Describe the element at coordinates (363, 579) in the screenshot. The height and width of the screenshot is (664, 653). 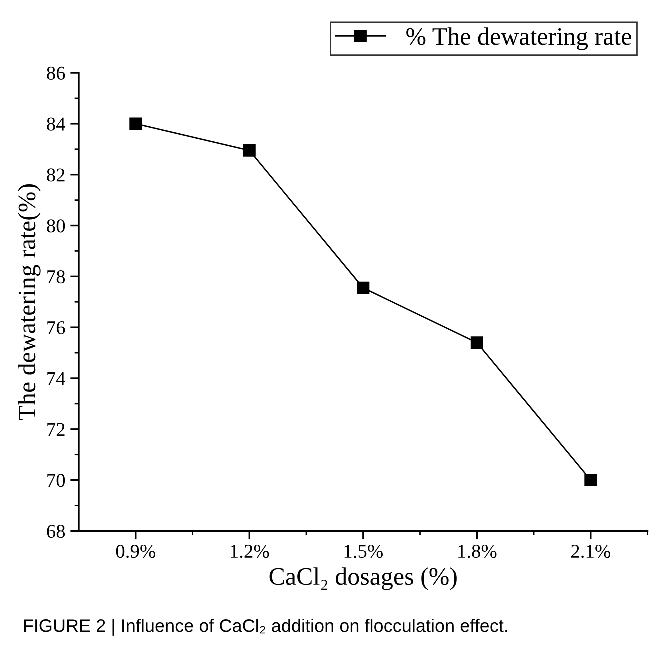
I see `x-axis-title: CaCl₂ dosages (%)` at that location.